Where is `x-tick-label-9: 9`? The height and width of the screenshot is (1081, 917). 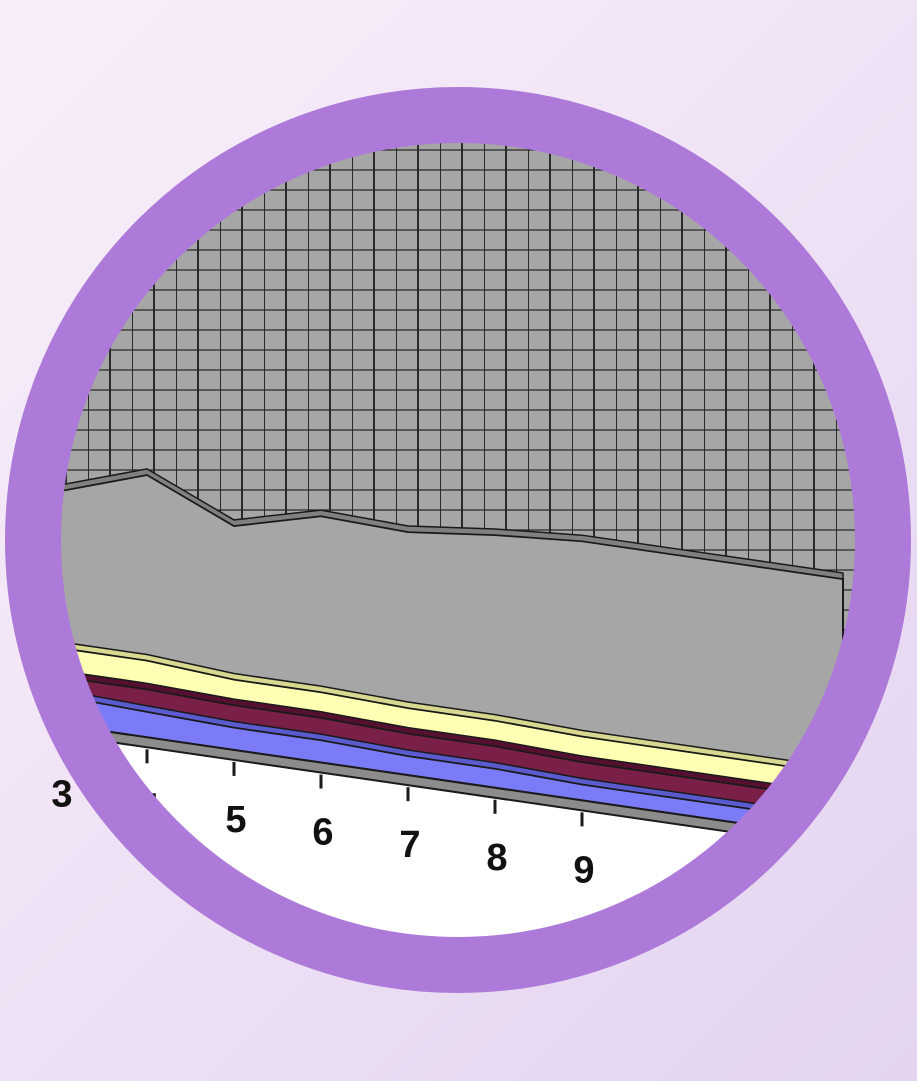
x-tick-label-9: 9 is located at coordinates (583, 870).